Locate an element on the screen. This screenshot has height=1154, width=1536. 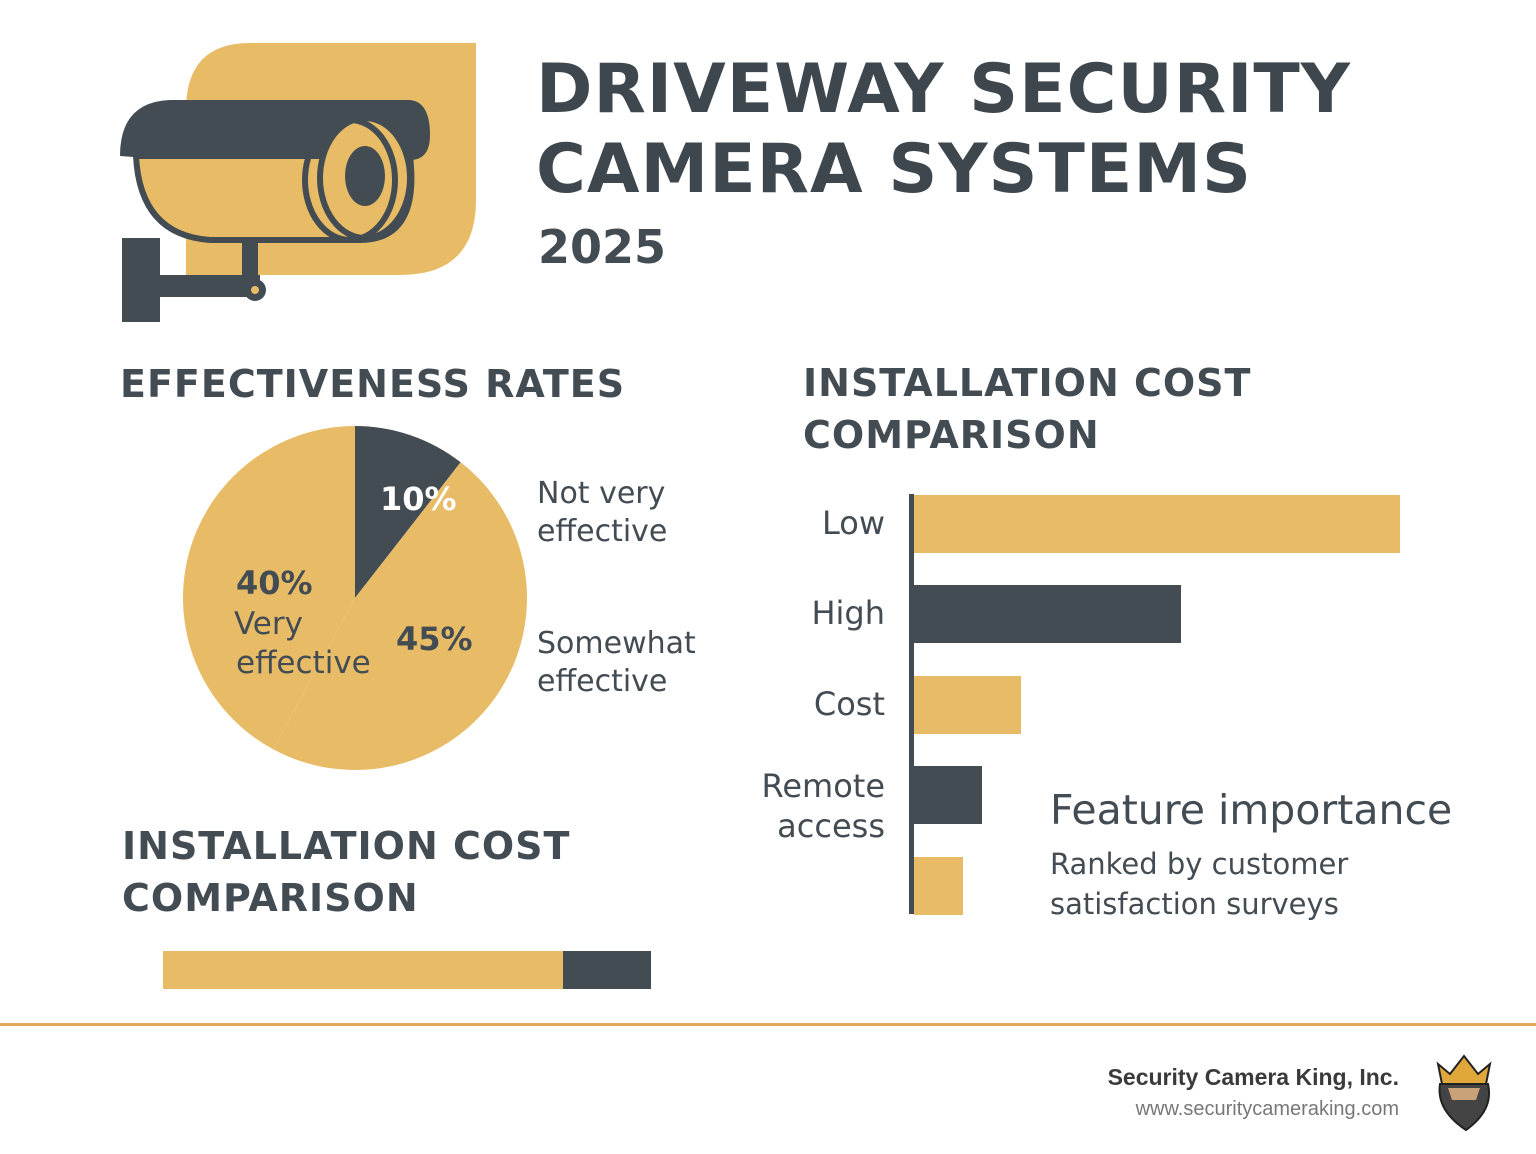
company-url: www.securitycameraking.com is located at coordinates (1267, 1109).